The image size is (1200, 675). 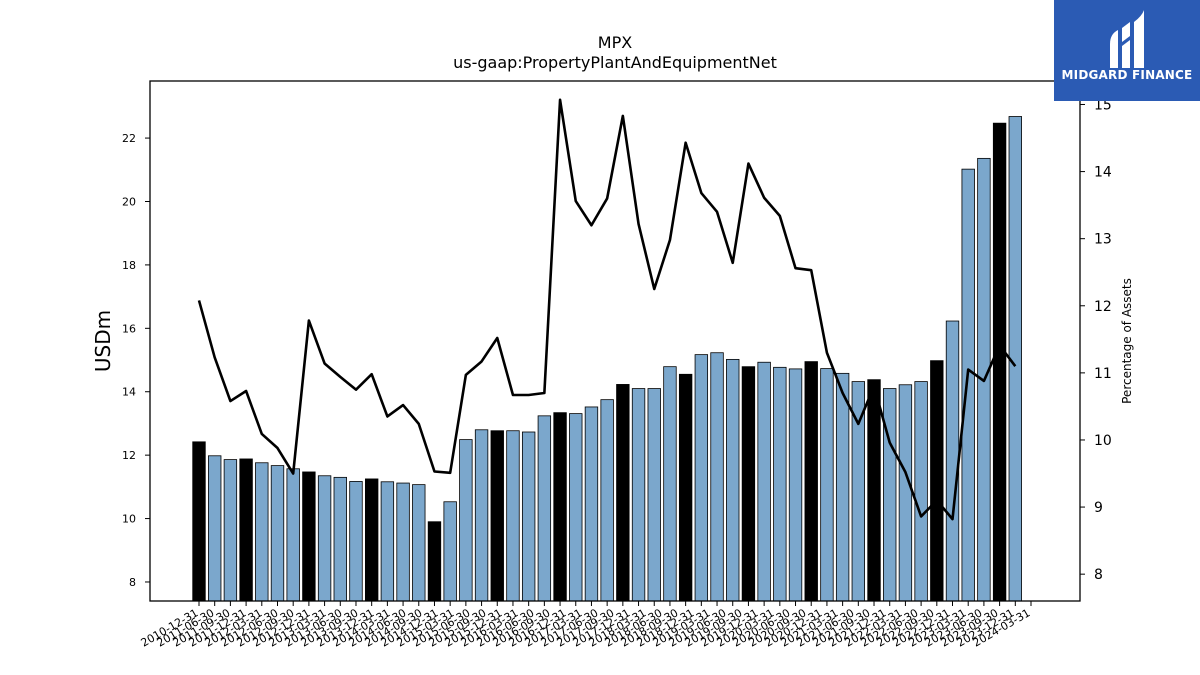 I want to click on y2-tick-label: 10, so click(x=1103, y=441).